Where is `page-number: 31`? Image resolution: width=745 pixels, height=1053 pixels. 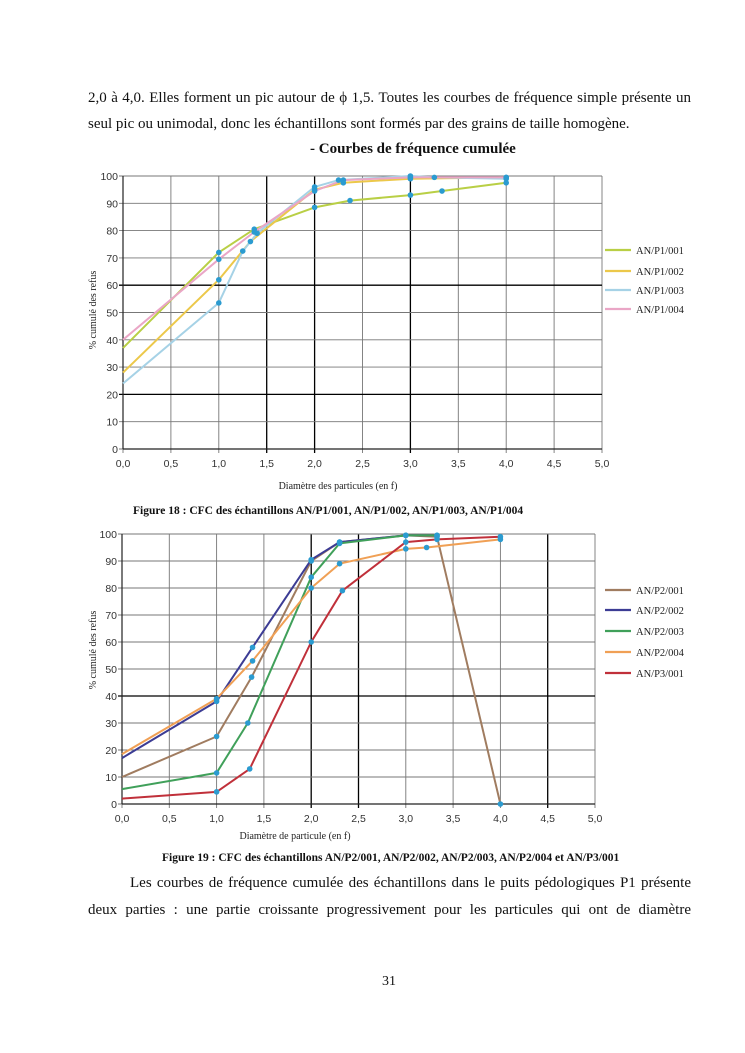
page-number: 31 is located at coordinates (389, 981).